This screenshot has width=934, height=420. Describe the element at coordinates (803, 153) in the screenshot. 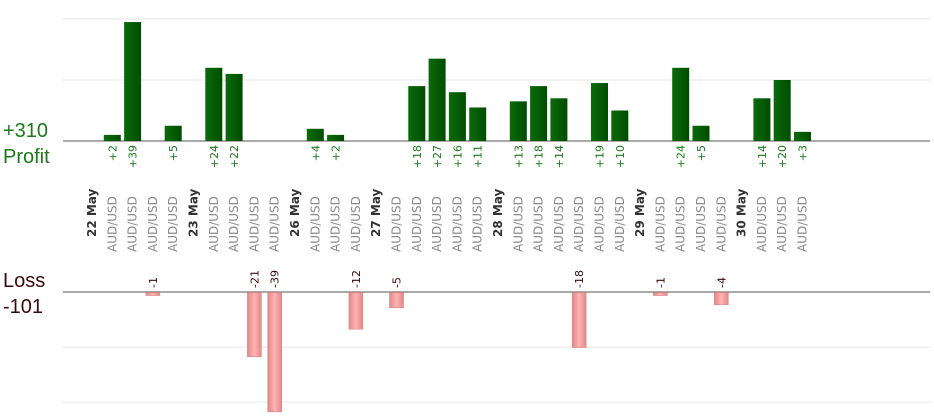

I see `profit-value-label: +3` at that location.